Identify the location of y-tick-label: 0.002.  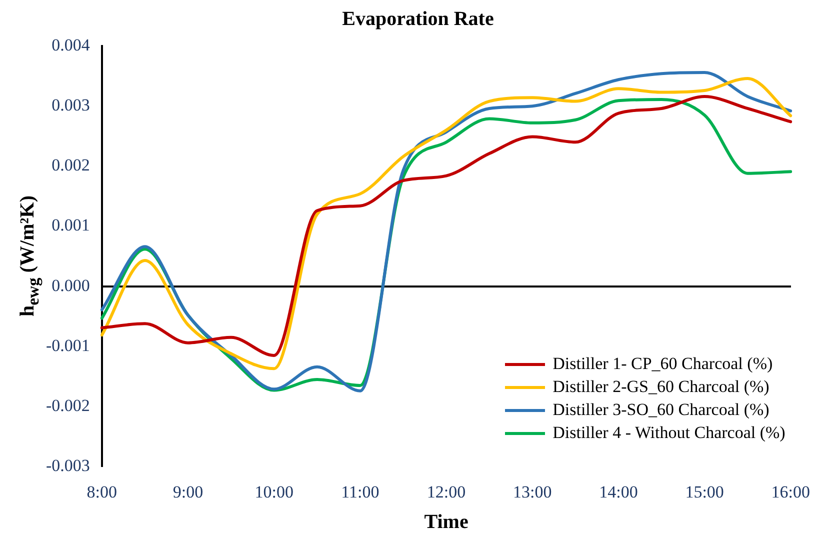
(71, 165).